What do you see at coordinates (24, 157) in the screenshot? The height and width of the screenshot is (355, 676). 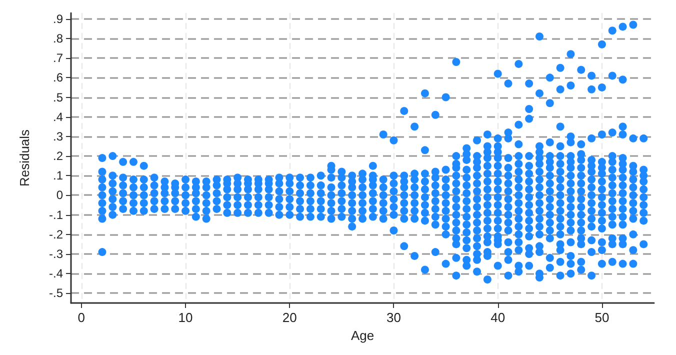 I see `y-axis-title: Residuals` at bounding box center [24, 157].